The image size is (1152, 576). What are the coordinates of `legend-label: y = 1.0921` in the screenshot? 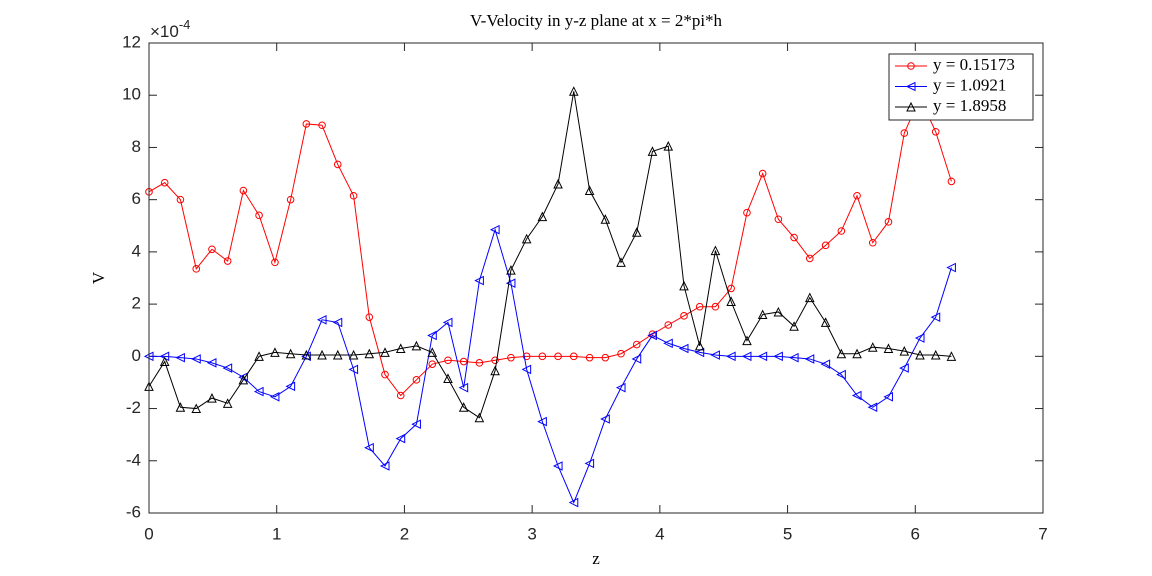 It's located at (969, 84).